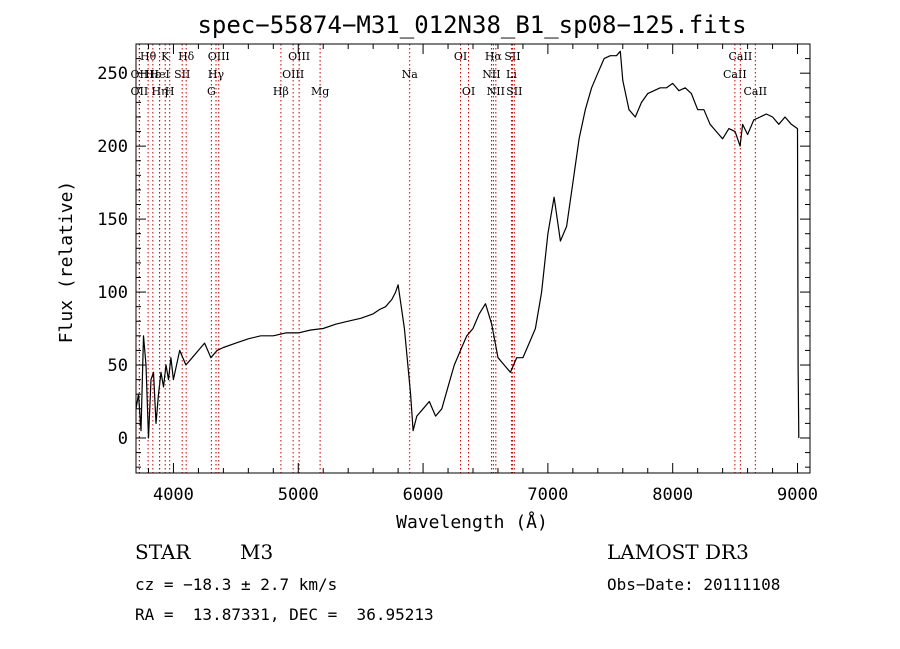  What do you see at coordinates (511, 74) in the screenshot?
I see `line-marker-label: Li` at bounding box center [511, 74].